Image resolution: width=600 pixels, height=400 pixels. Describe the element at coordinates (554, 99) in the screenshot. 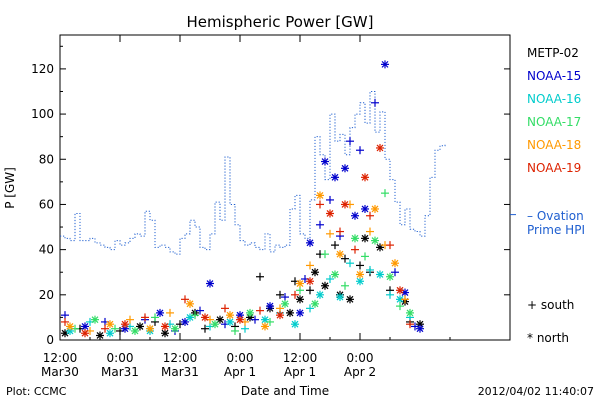

I see `legend-item-noaa-16: NOAA-16` at that location.